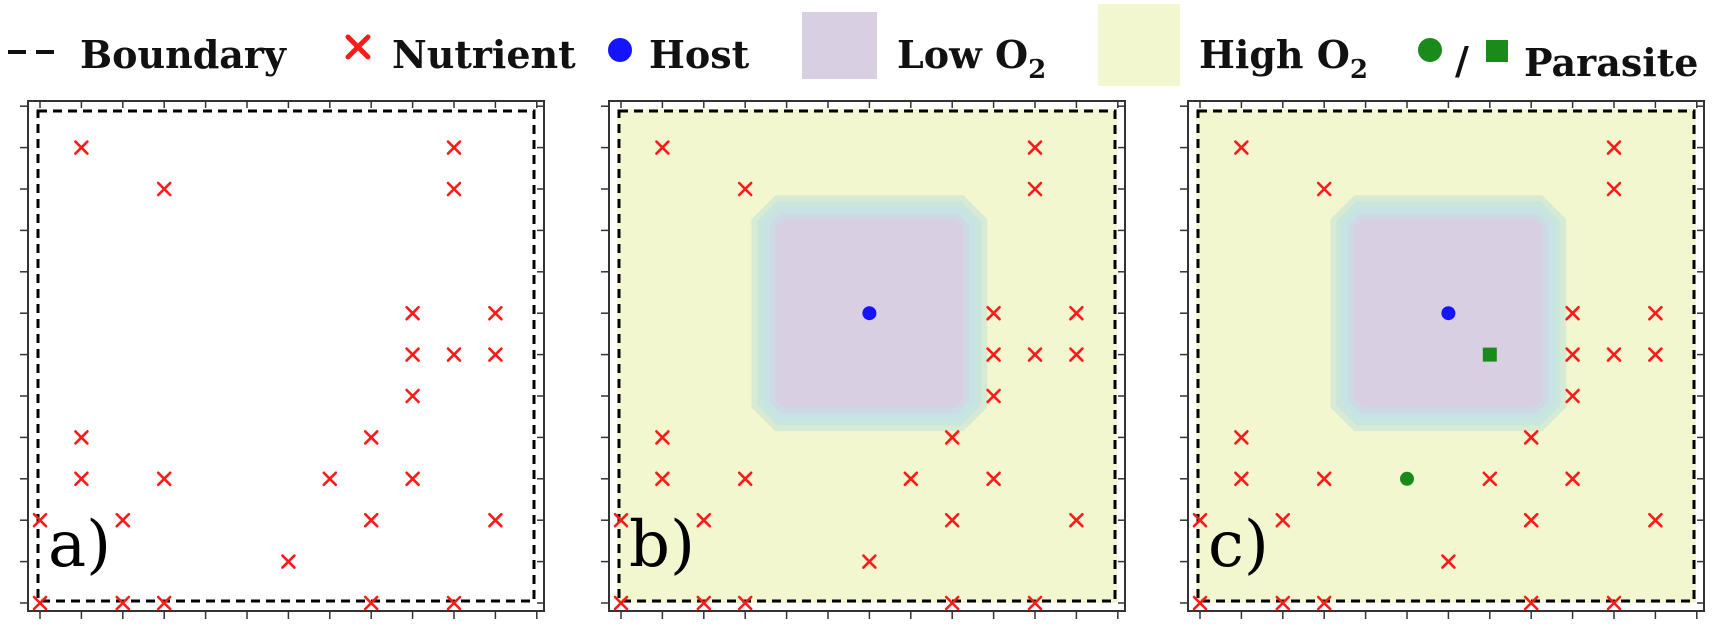 This screenshot has height=644, width=1727. Describe the element at coordinates (1283, 58) in the screenshot. I see `legend-high-o2-label: High O2` at that location.